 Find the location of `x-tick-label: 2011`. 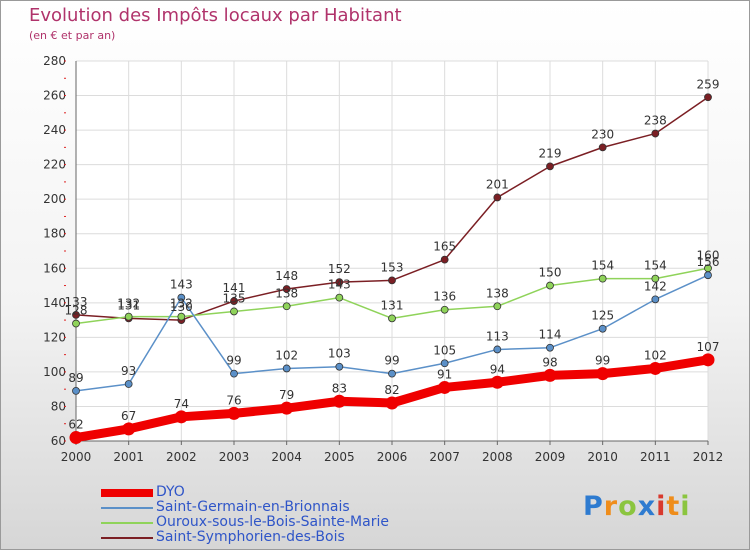

x-tick-label: 2011 is located at coordinates (655, 457).